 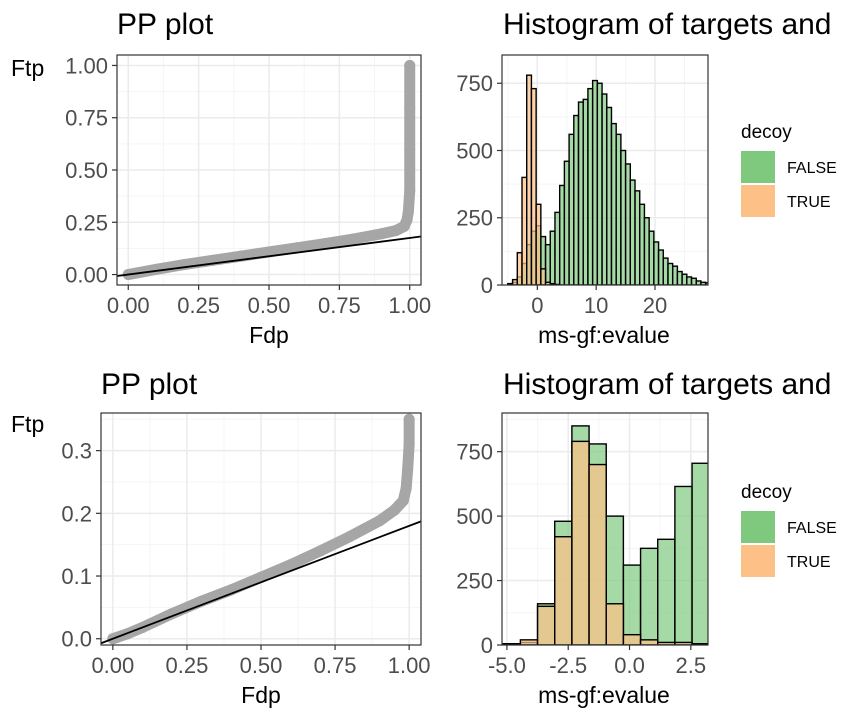 I want to click on legend-bottom-true-label: TRUE, so click(x=809, y=562).